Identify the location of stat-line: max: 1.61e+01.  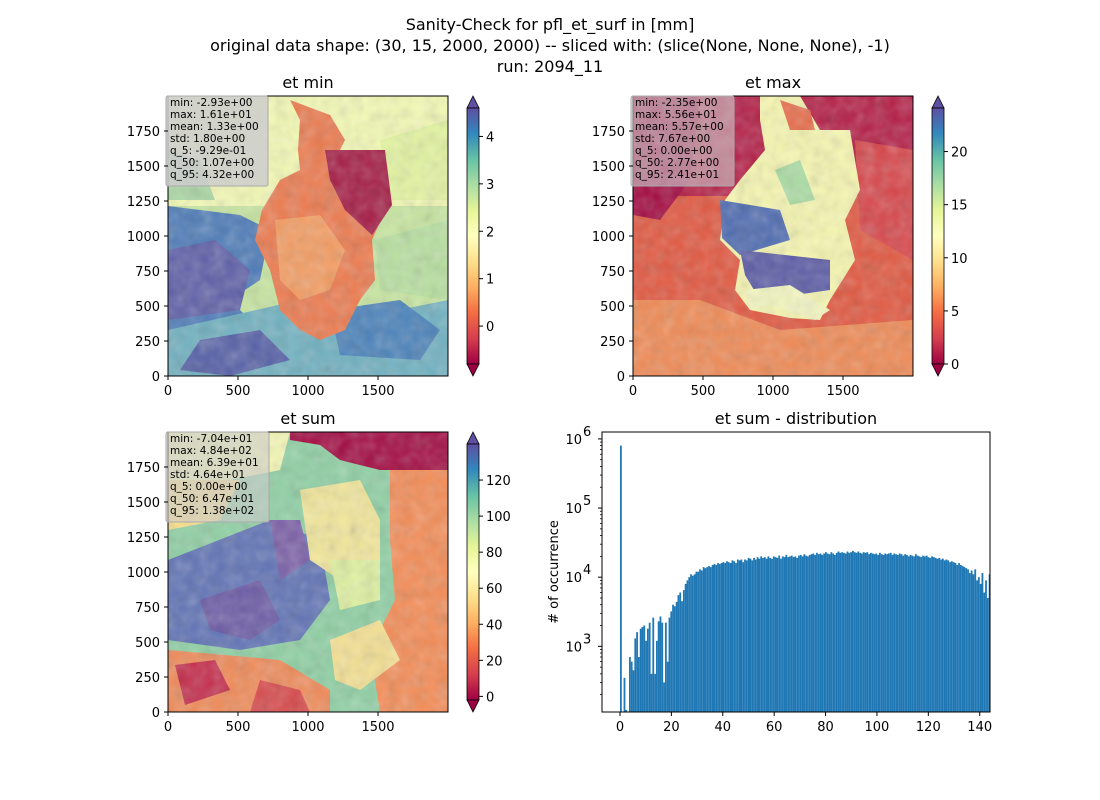
(211, 115).